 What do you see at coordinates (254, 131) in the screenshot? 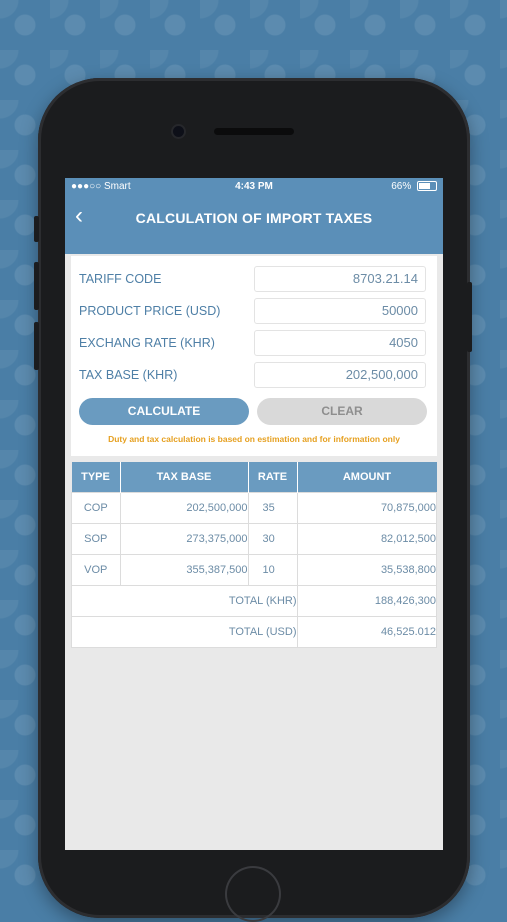
I see `earpiece-speaker` at bounding box center [254, 131].